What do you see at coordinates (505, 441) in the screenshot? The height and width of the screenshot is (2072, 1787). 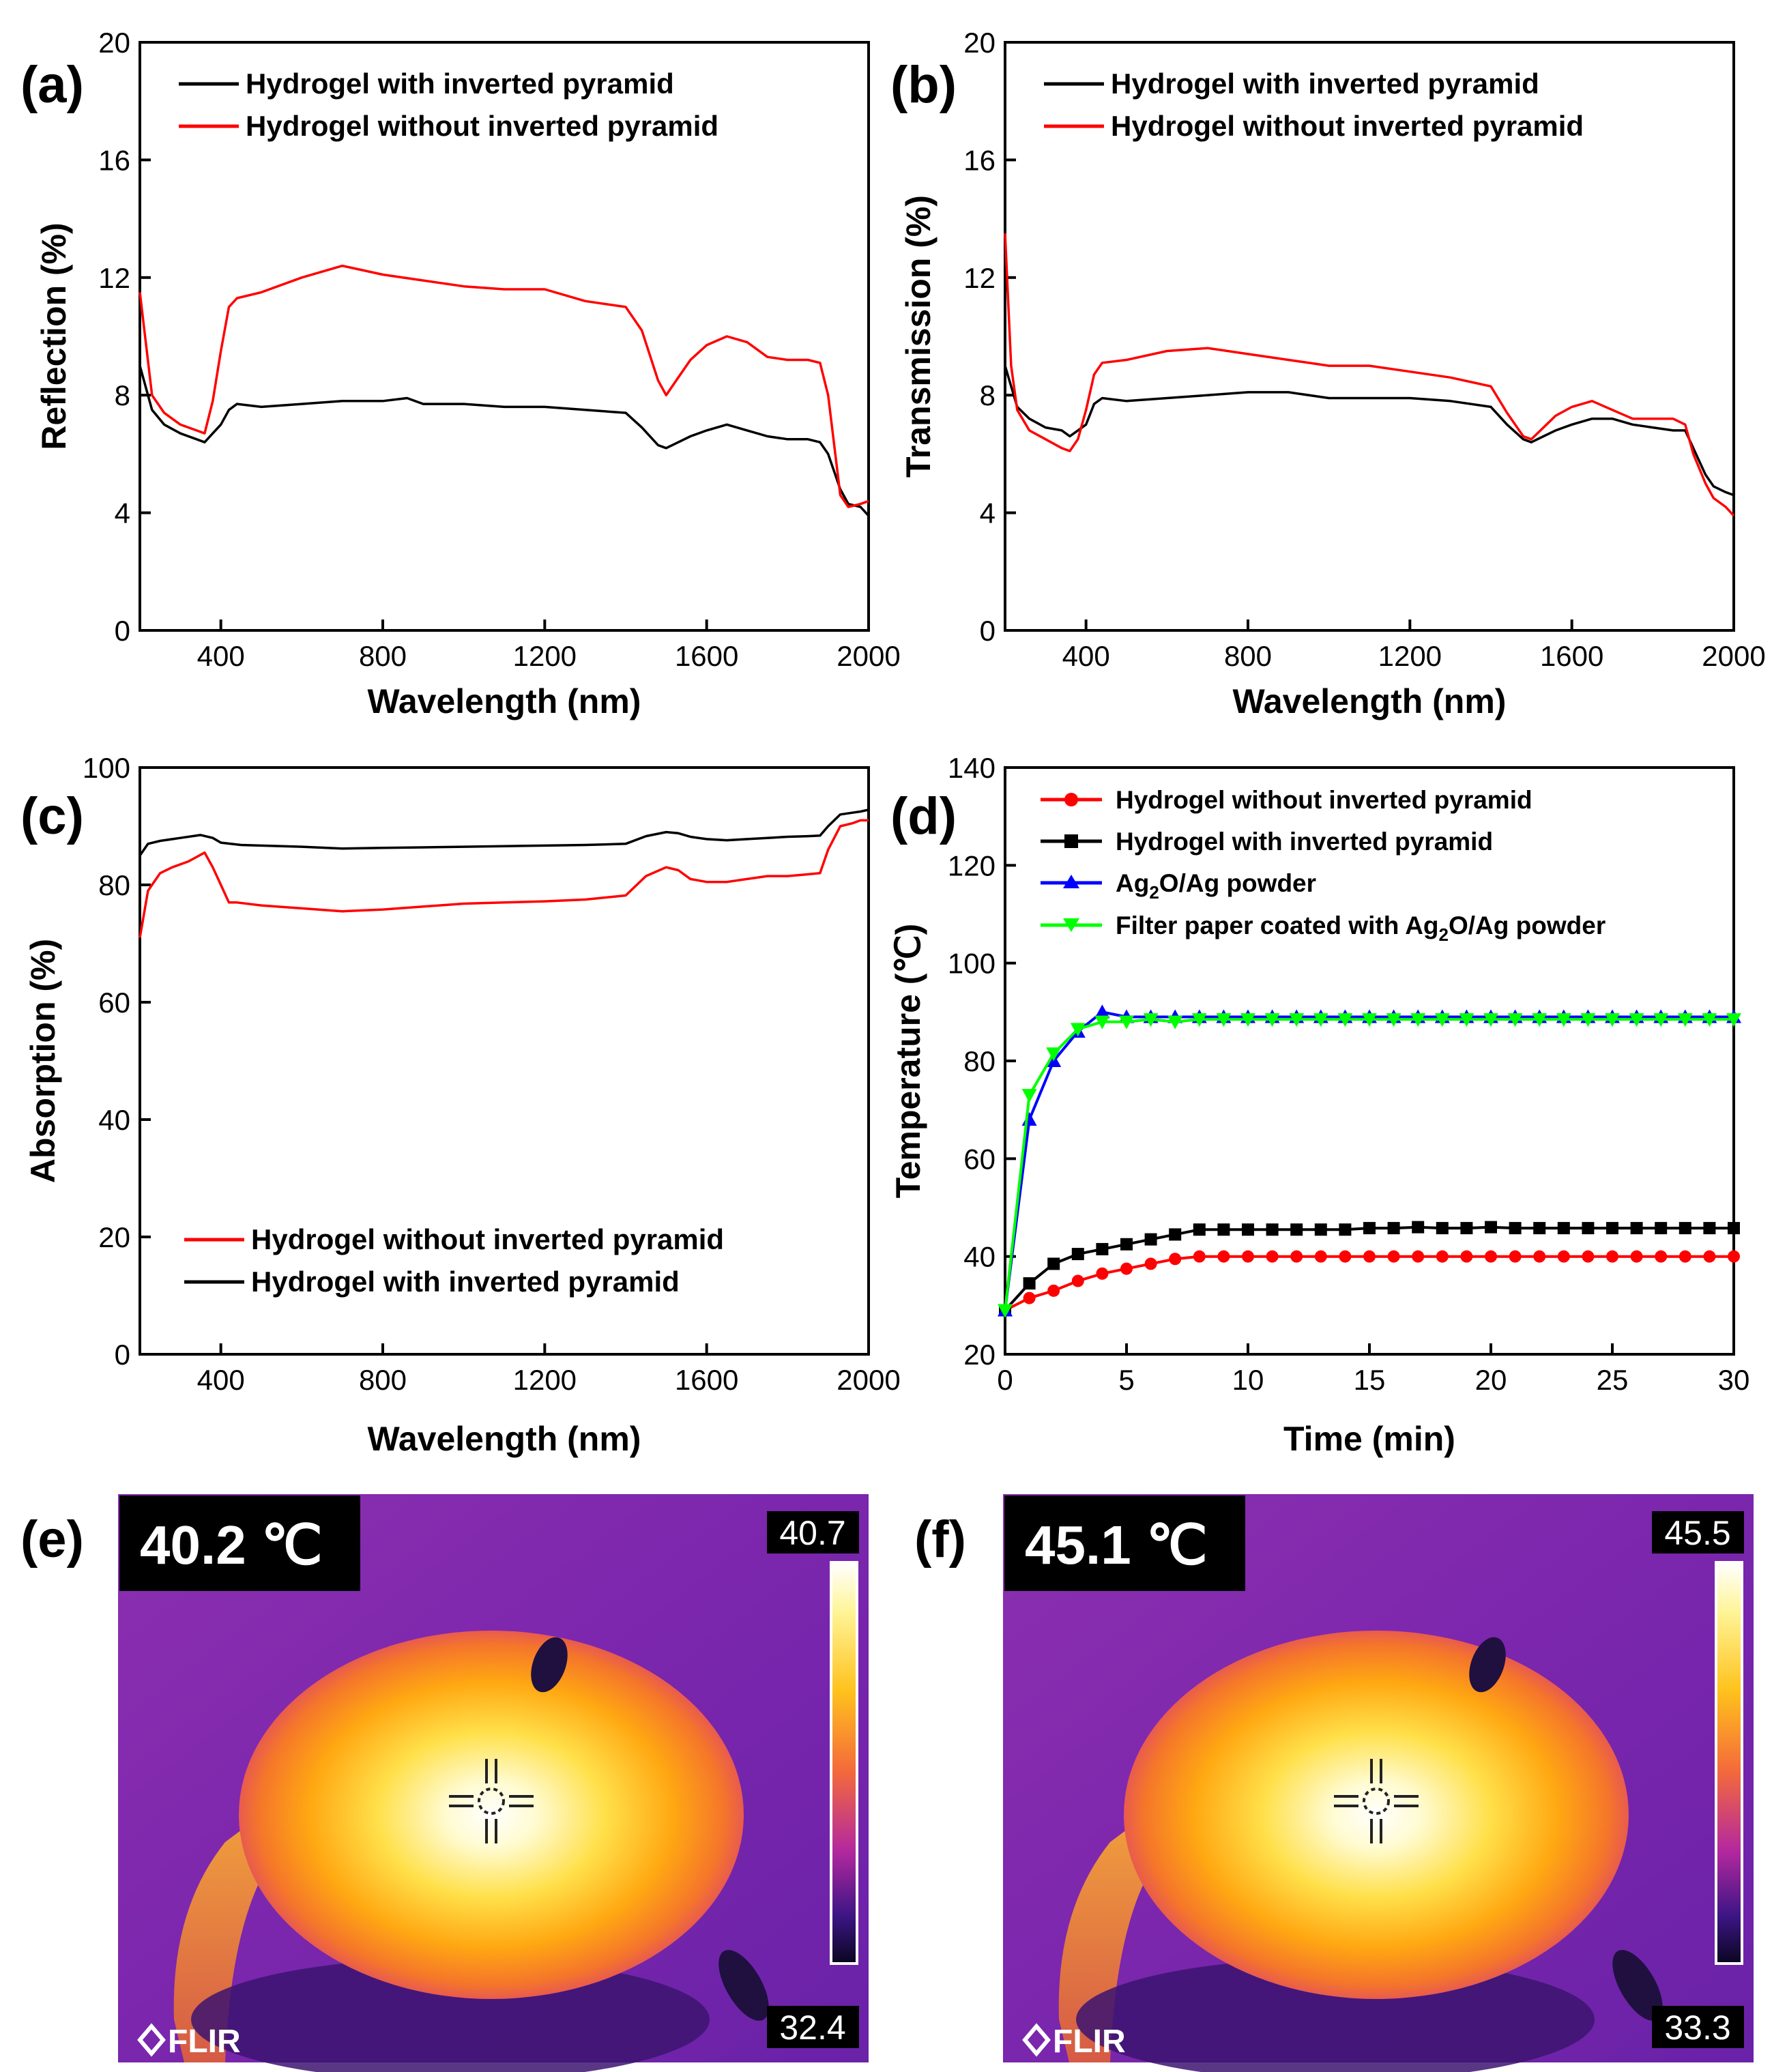 I see `a-series-0-line` at bounding box center [505, 441].